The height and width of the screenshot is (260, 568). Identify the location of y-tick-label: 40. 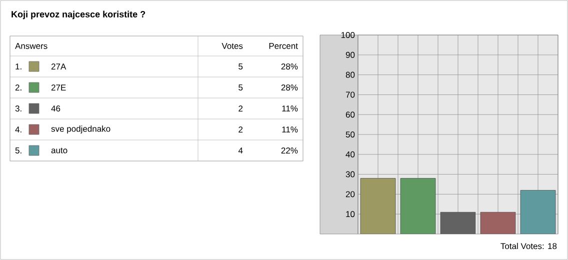
(350, 154).